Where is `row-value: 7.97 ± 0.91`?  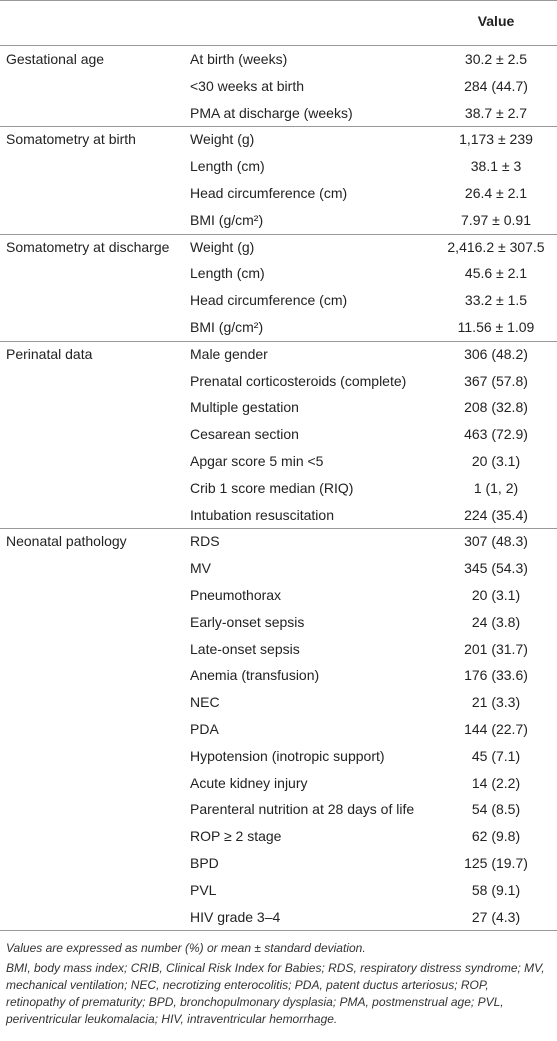 row-value: 7.97 ± 0.91 is located at coordinates (496, 219).